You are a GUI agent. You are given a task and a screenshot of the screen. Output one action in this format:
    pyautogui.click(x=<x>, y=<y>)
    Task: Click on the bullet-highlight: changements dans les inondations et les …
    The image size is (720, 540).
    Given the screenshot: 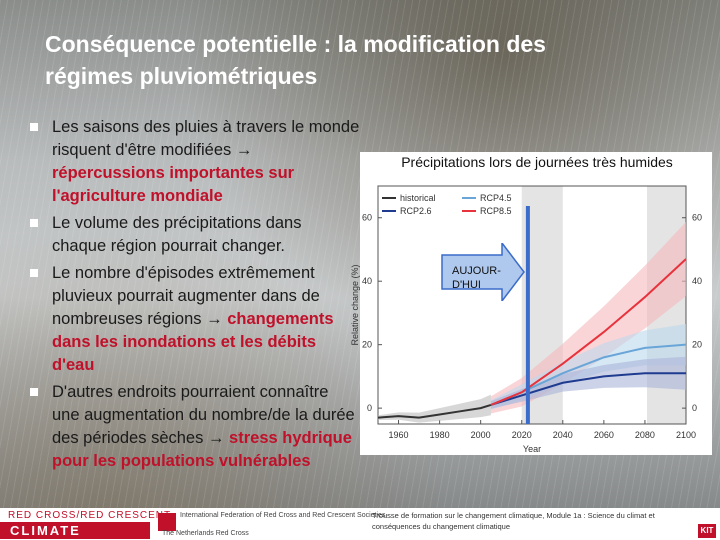 What is the action you would take?
    pyautogui.click(x=193, y=342)
    